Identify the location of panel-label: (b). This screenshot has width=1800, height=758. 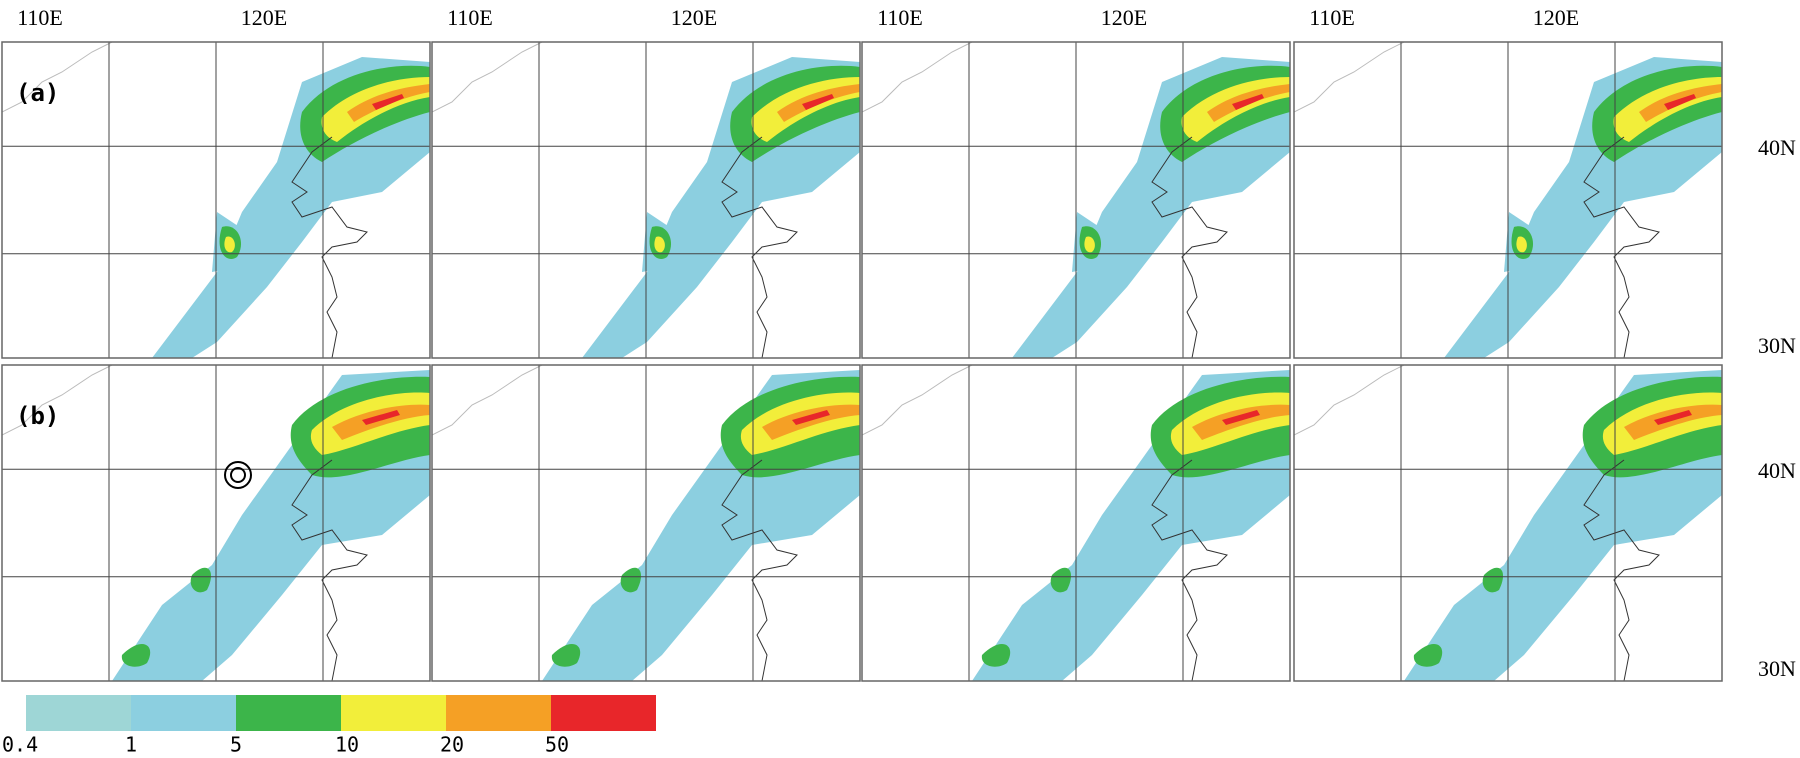
(37, 416).